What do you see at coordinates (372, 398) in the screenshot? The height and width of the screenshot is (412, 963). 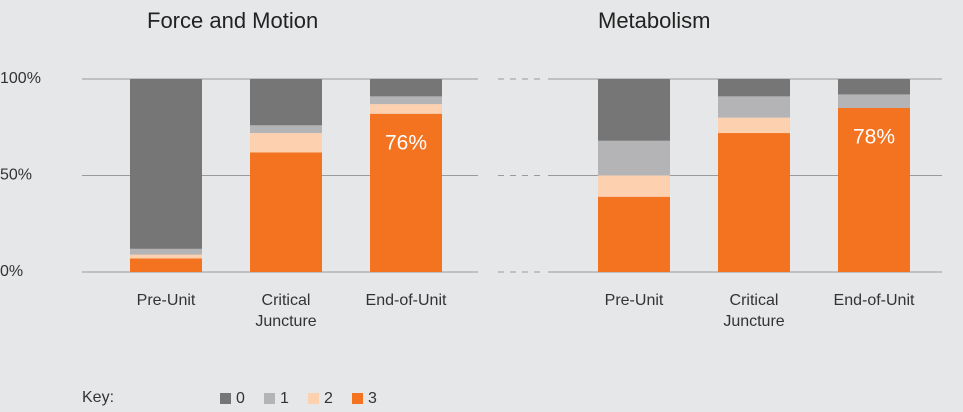 I see `legend-label: 3` at bounding box center [372, 398].